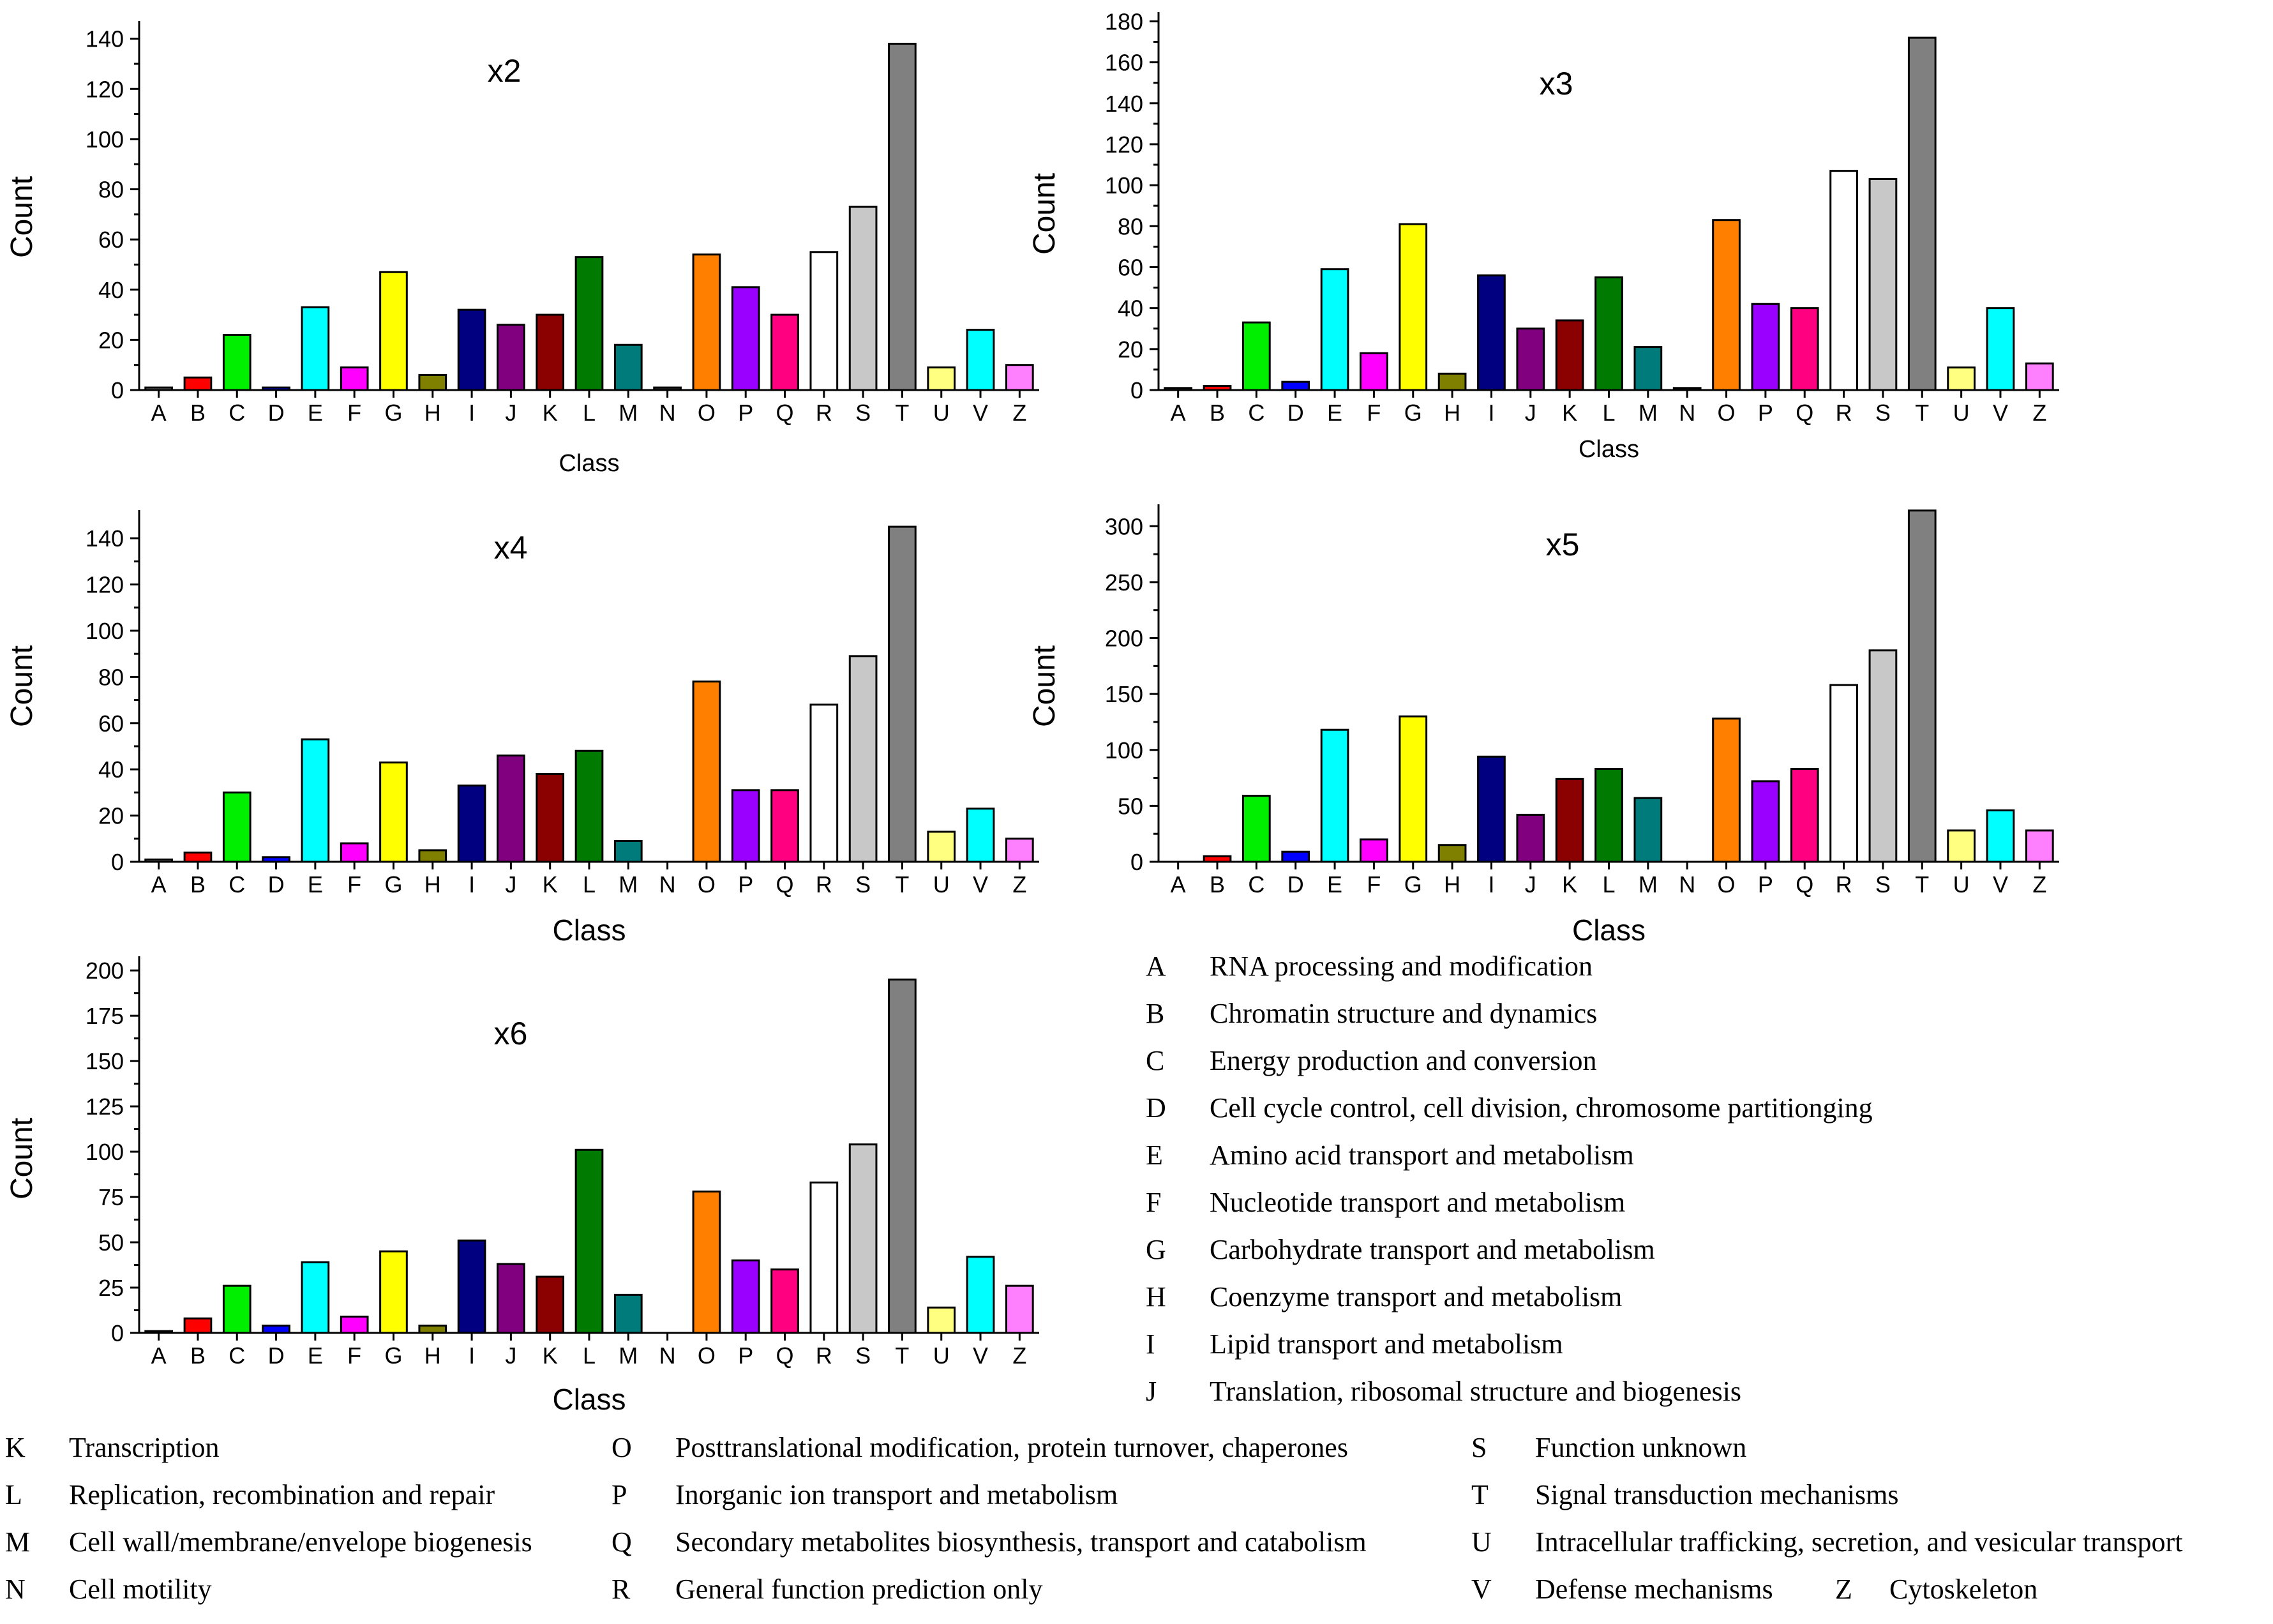 This screenshot has width=2273, height=1624. Describe the element at coordinates (1482, 1590) in the screenshot. I see `legend-code: V` at that location.